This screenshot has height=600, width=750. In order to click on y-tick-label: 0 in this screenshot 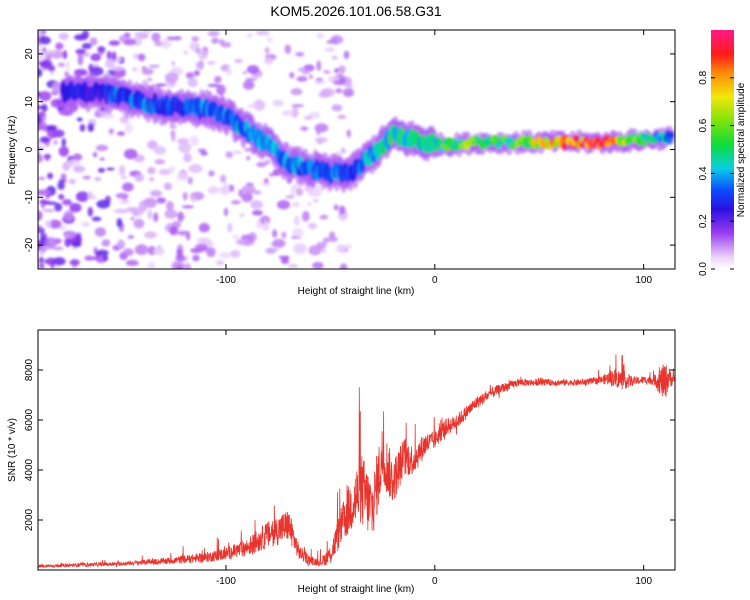, I will do `click(29, 149)`.